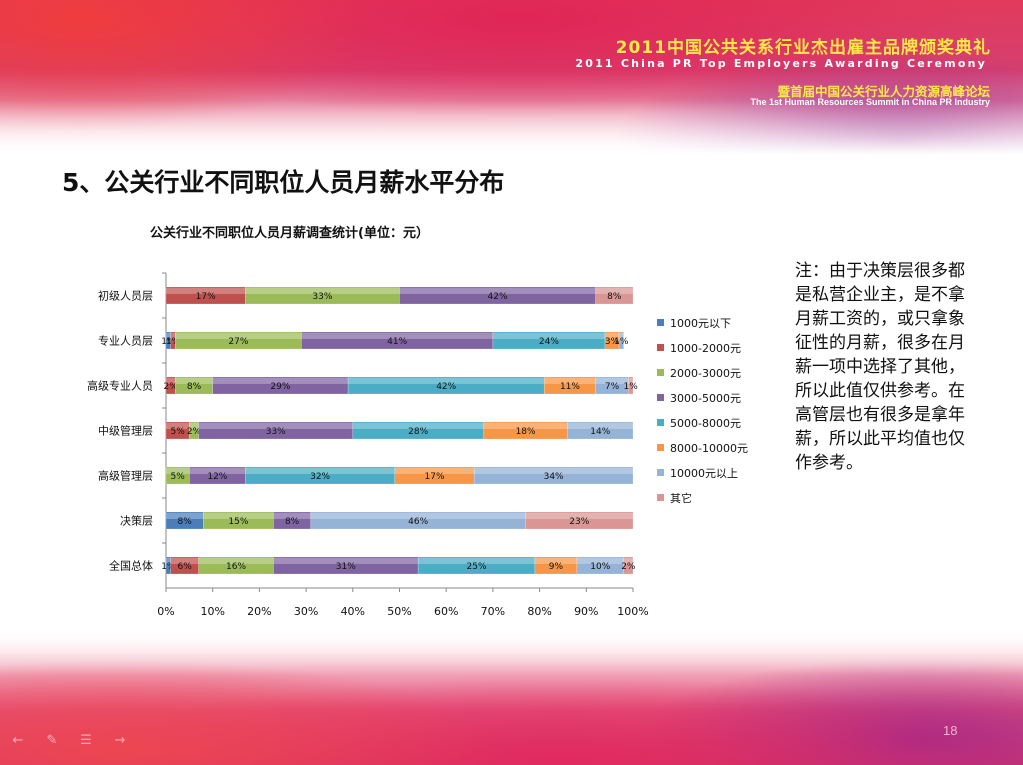 This screenshot has width=1023, height=765. Describe the element at coordinates (477, 567) in the screenshot. I see `data-label: 25%` at that location.